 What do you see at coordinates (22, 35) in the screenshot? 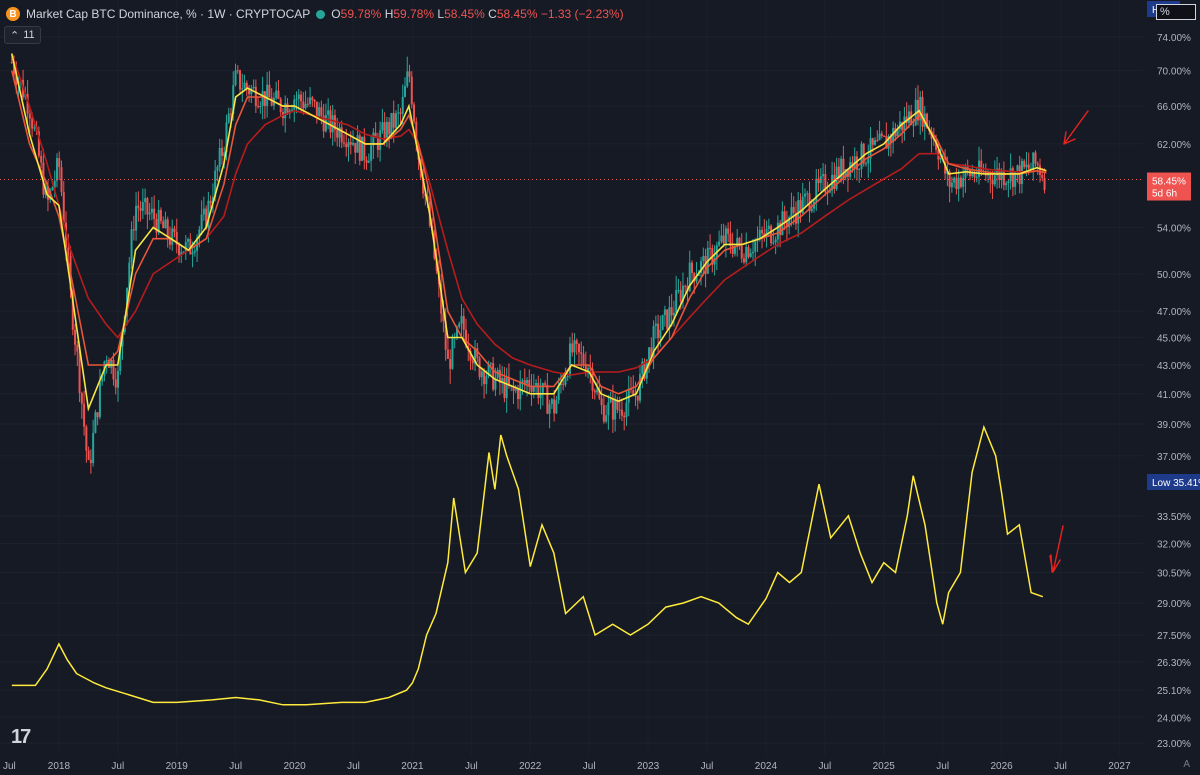
I see `indicators-toggle: ⌃ 11` at bounding box center [22, 35].